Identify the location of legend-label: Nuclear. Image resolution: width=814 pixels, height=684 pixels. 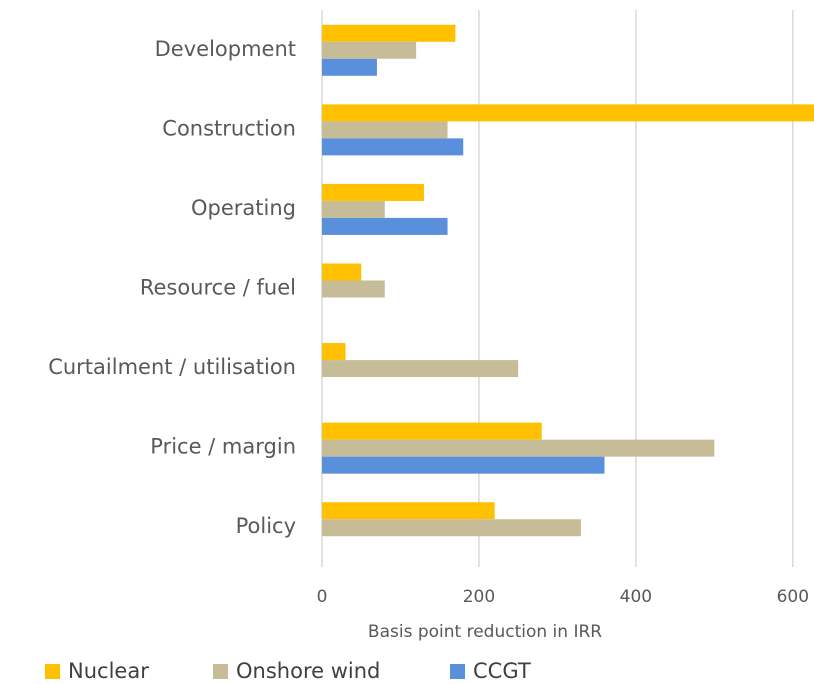
(108, 671).